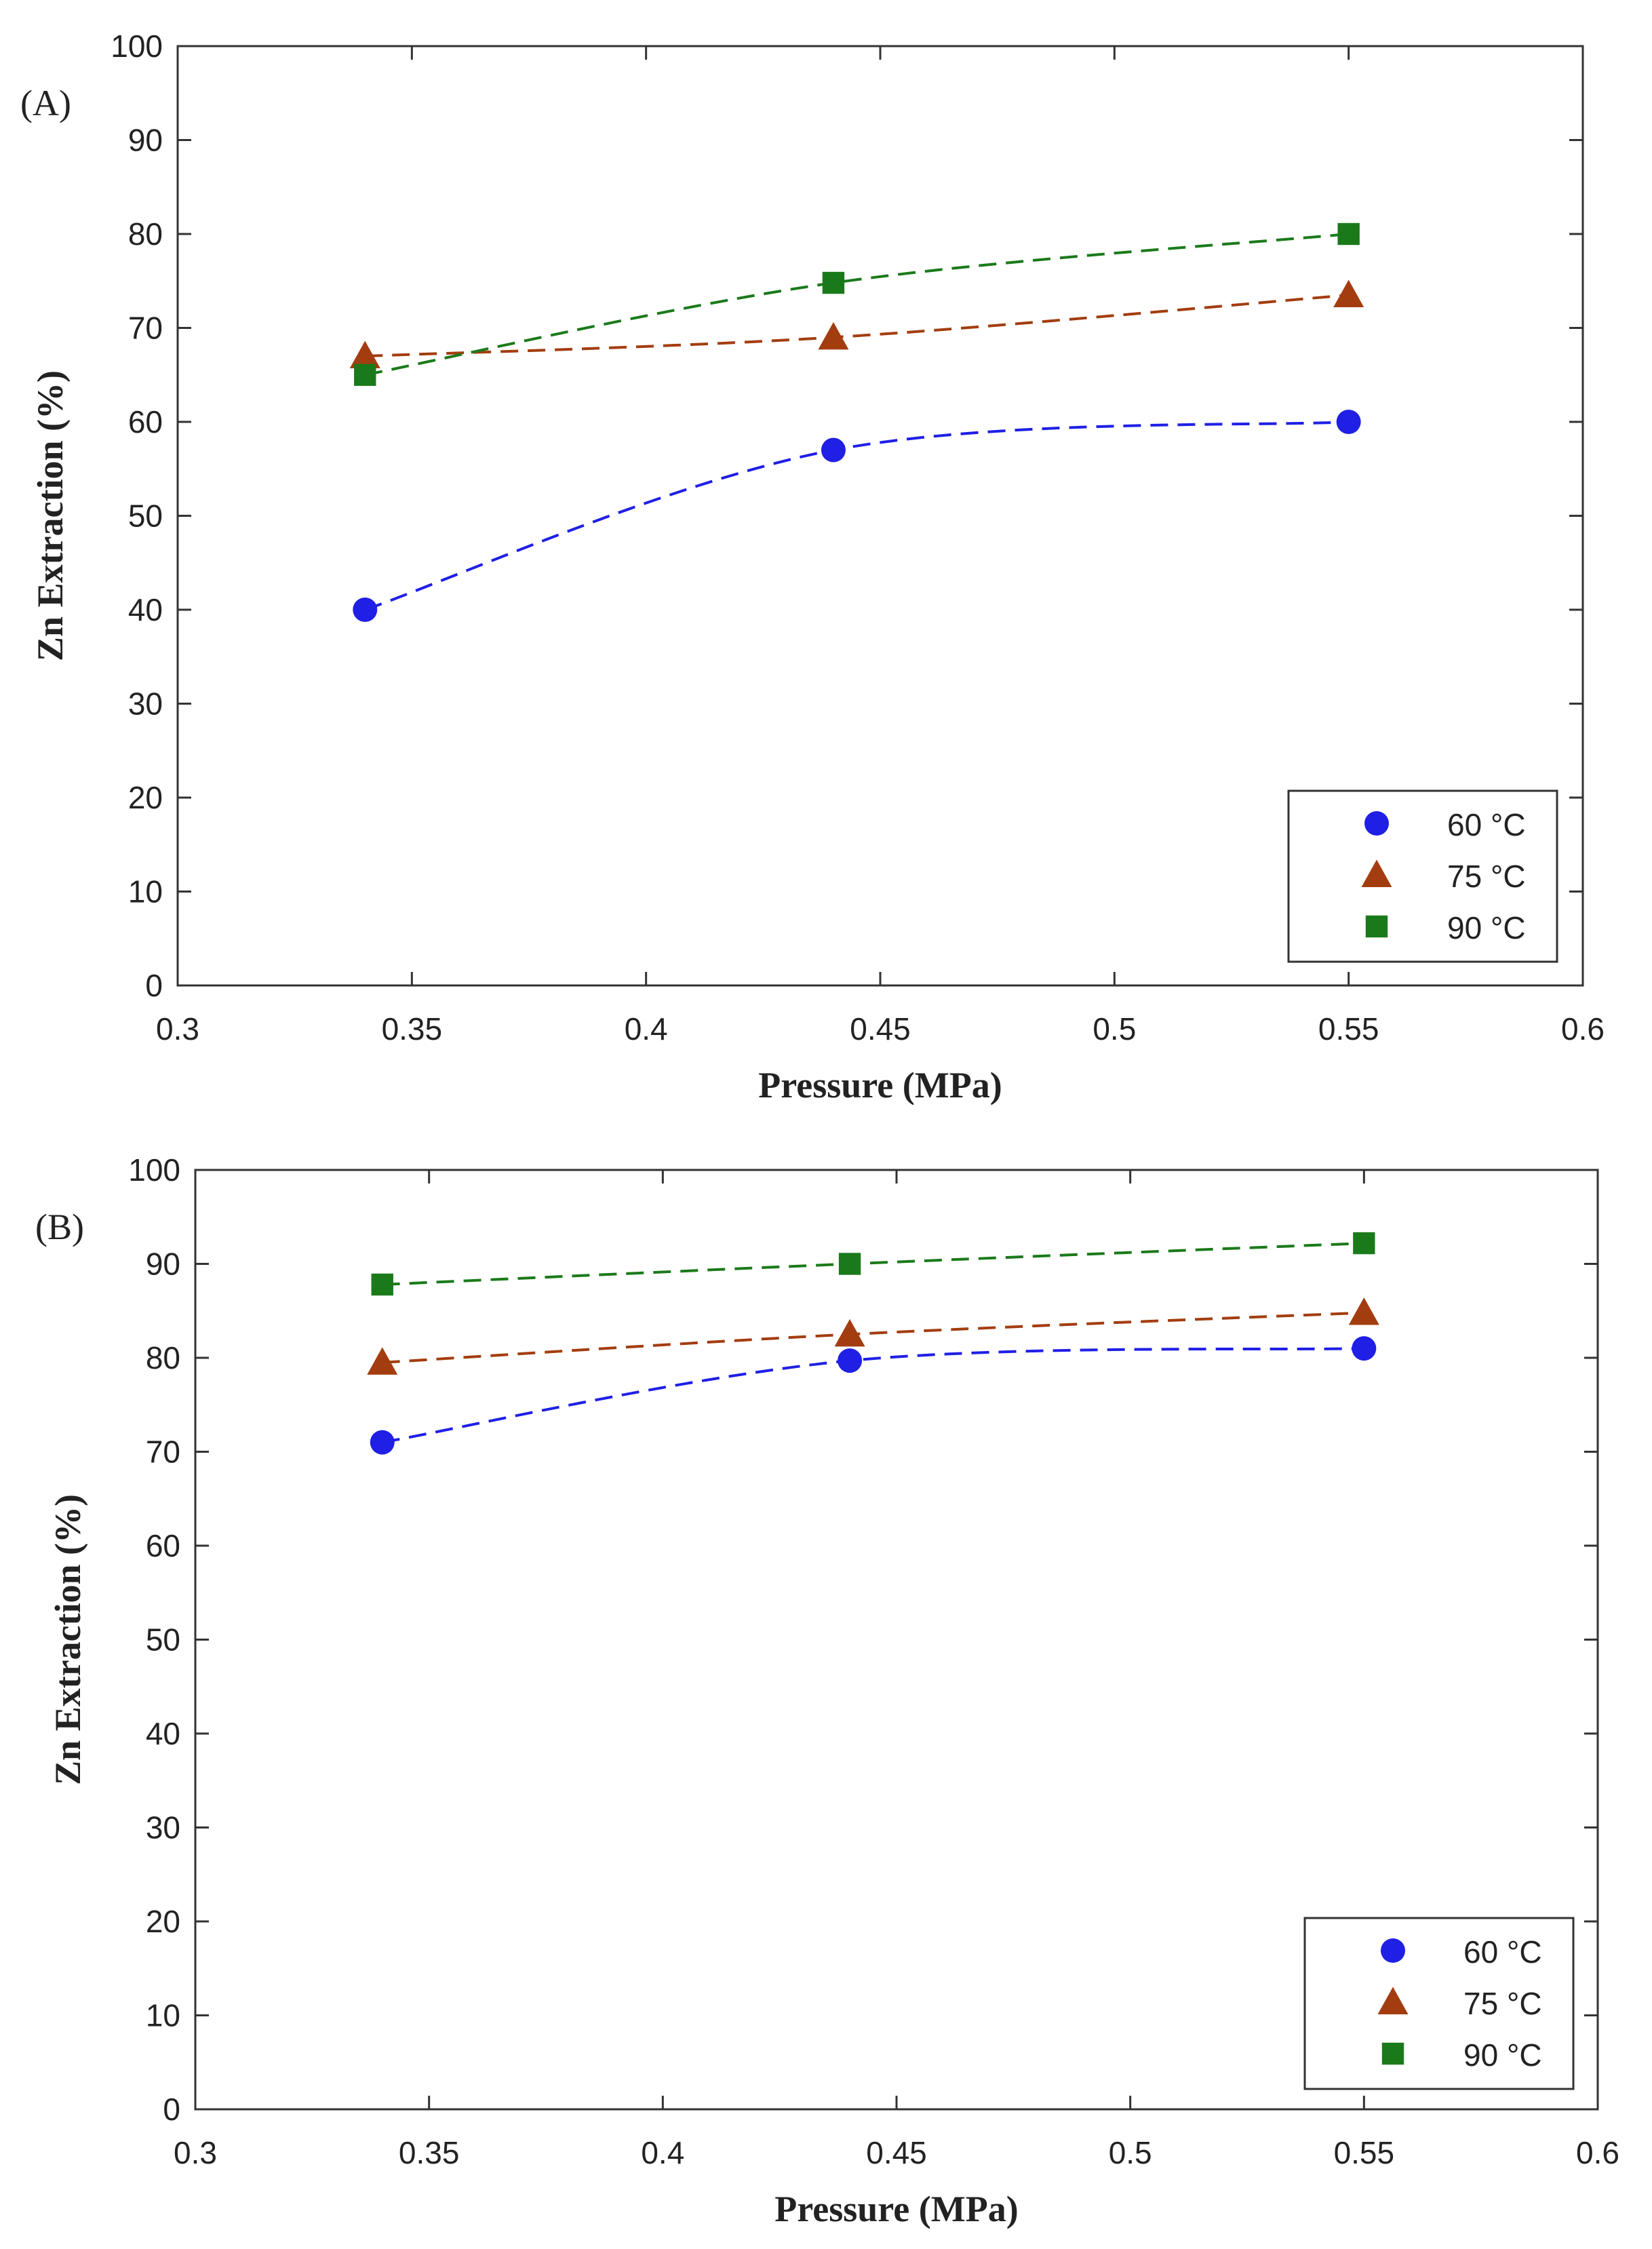 This screenshot has height=2249, width=1652. I want to click on panel-label: (B), so click(59, 1227).